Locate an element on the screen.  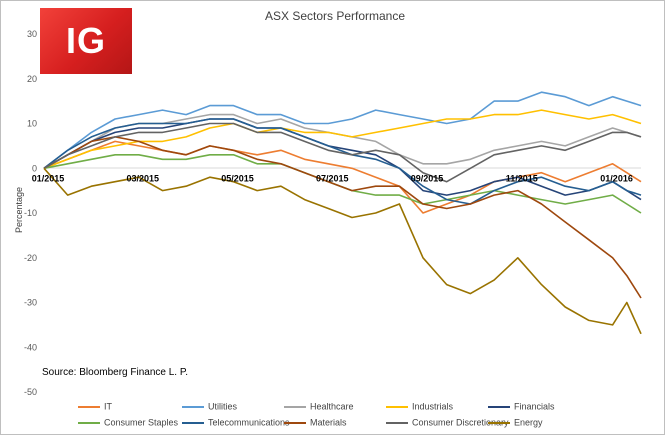
legend-label: Consumer Staples is located at coordinates (141, 422).